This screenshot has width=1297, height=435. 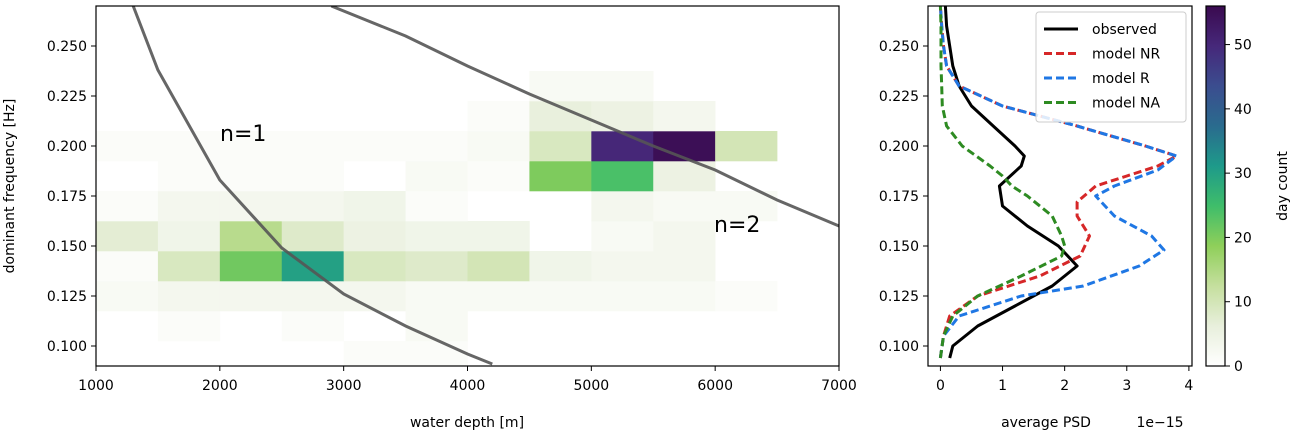 I want to click on psd-x-offset-label: 1e−15, so click(x=1159, y=423).